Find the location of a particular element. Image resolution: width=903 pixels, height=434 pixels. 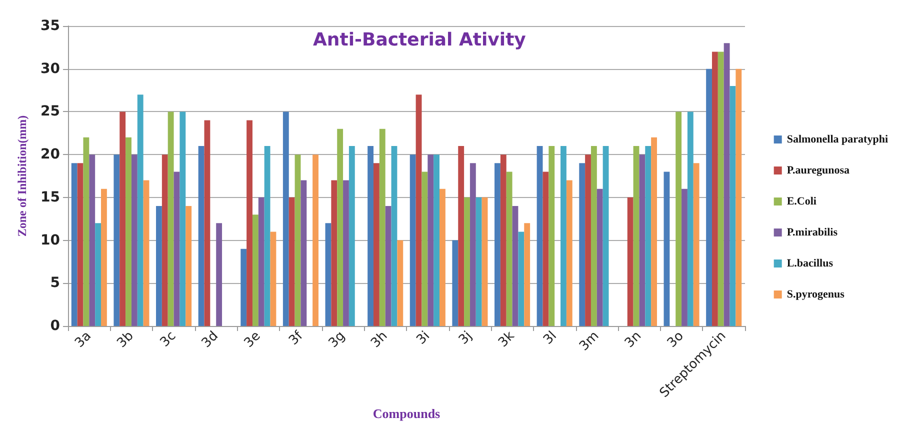

legend-label: L.bacillus is located at coordinates (810, 264).